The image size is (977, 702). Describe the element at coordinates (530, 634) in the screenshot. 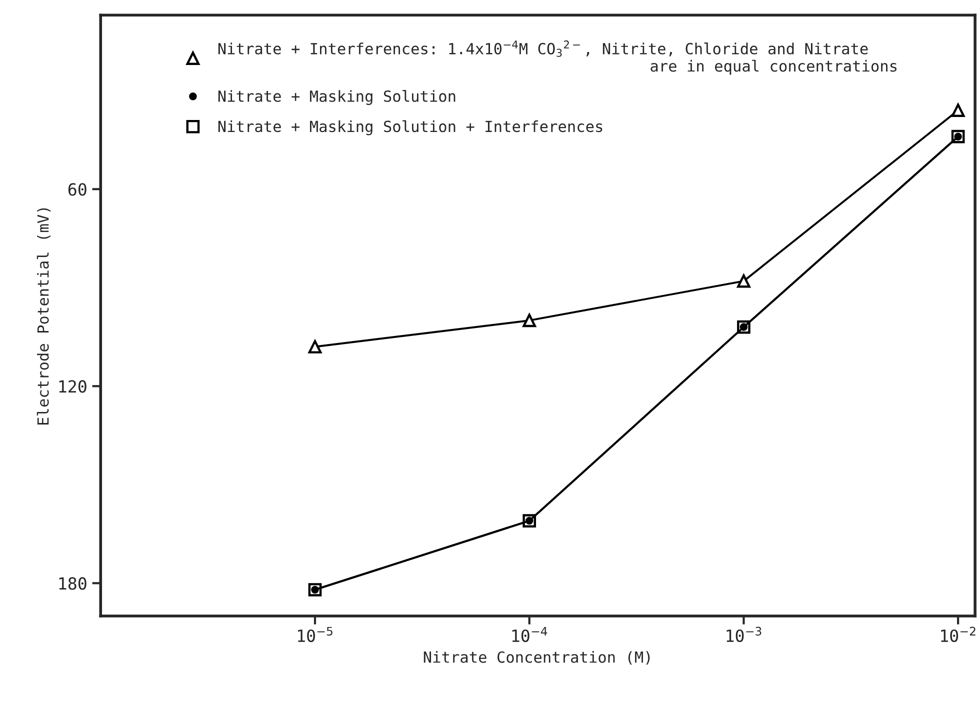

I see `x-tick-label: 10$^{−4}$` at that location.